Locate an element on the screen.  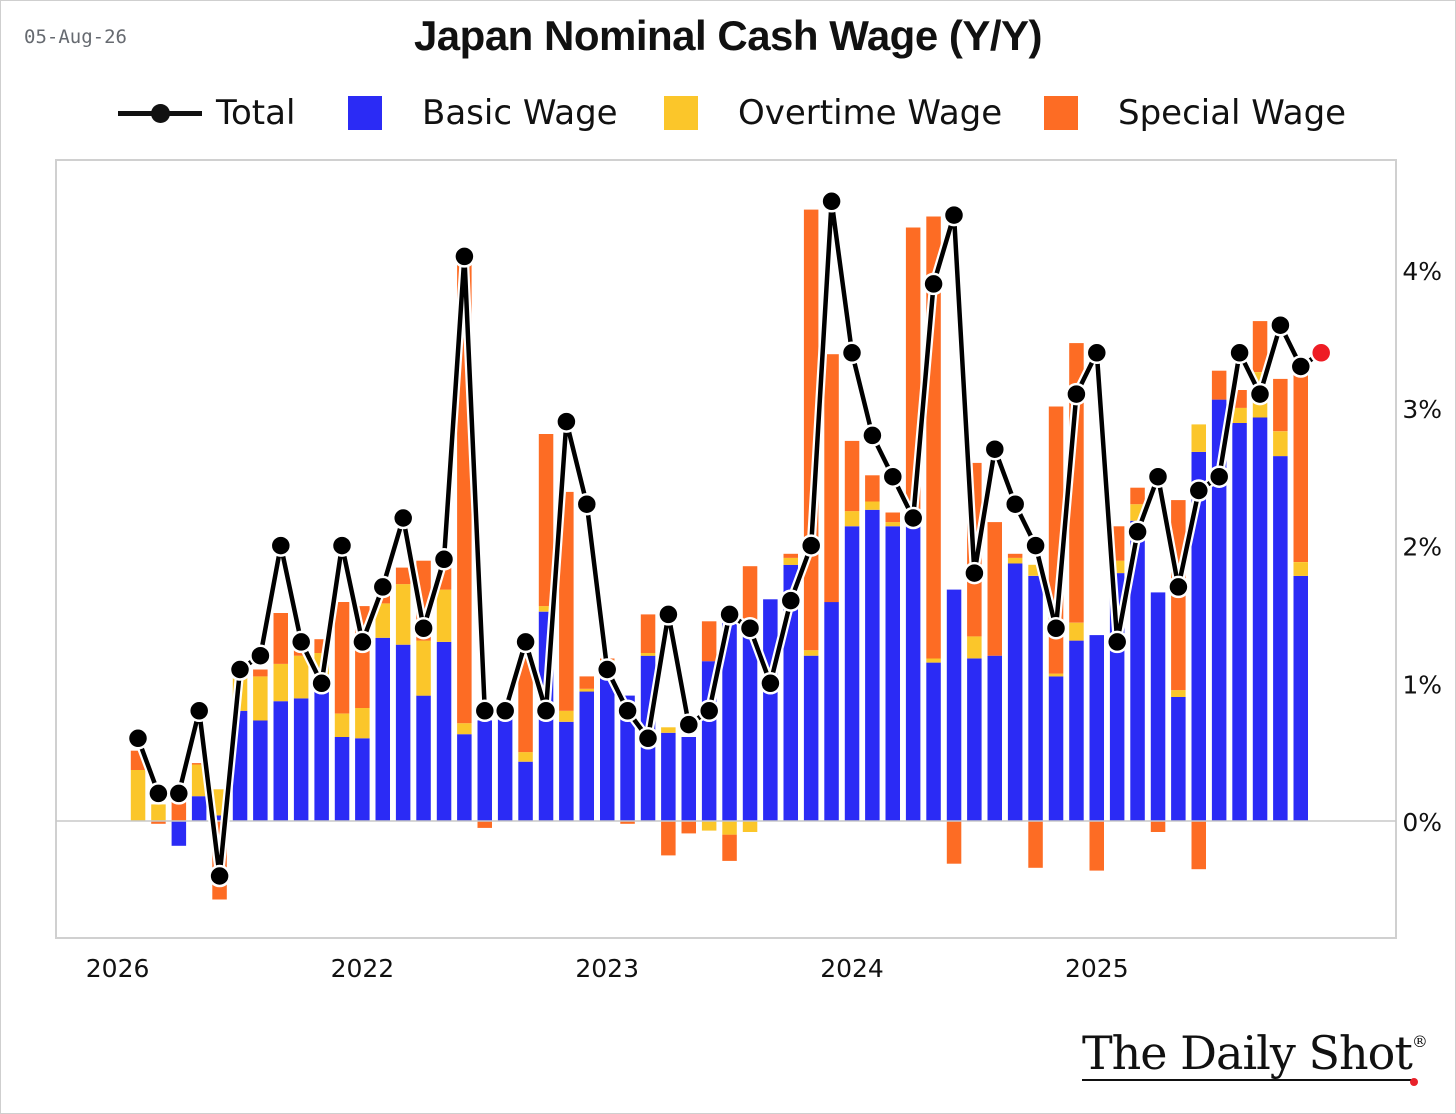
legend-item-overtime-wage: Overtime Wage is located at coordinates (833, 113).